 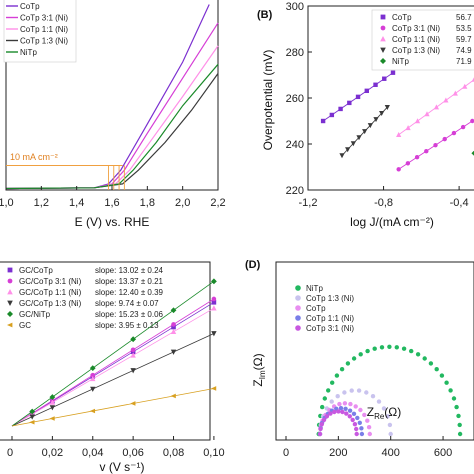 I want to click on panel-d-y-unit: (Ω), so click(x=258, y=361).